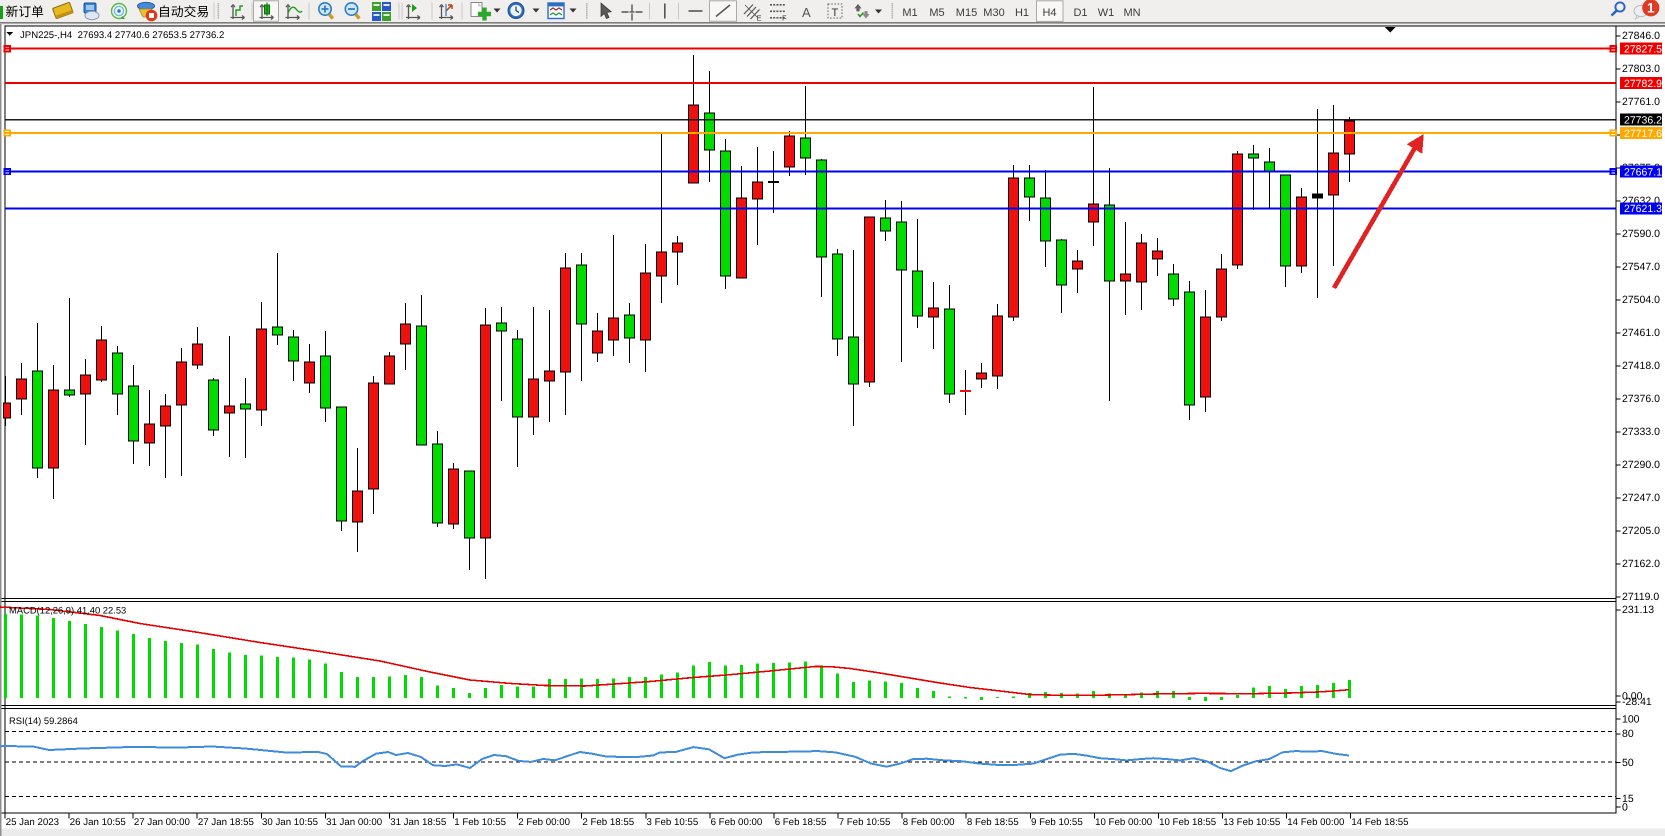  I want to click on svg-text: 27736.2, so click(1643, 121).